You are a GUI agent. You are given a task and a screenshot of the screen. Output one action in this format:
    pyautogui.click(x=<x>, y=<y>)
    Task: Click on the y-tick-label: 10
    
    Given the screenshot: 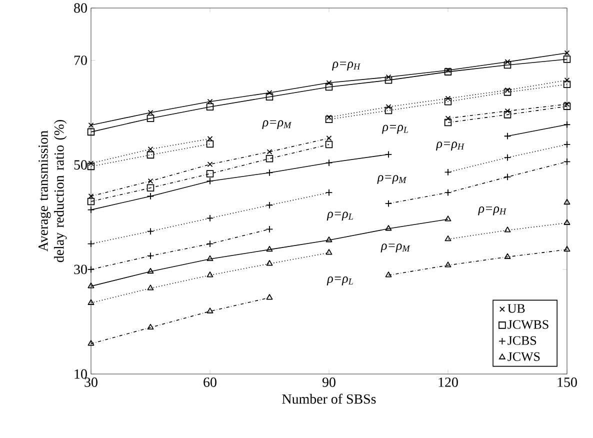 What is the action you would take?
    pyautogui.click(x=80, y=374)
    